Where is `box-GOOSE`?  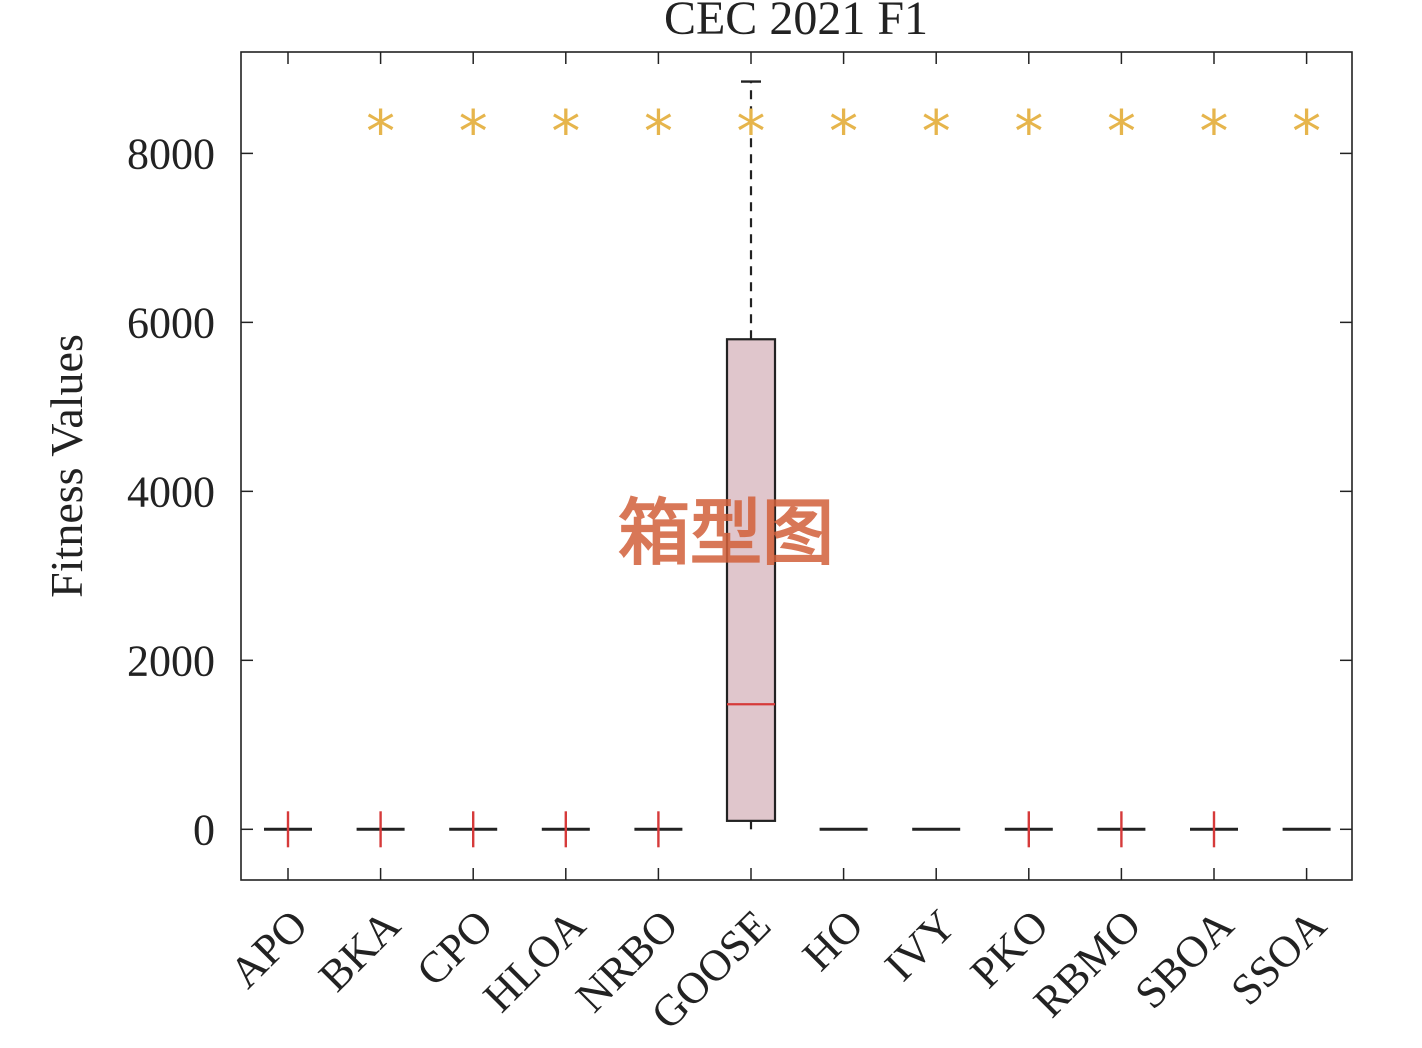
box-GOOSE is located at coordinates (751, 580).